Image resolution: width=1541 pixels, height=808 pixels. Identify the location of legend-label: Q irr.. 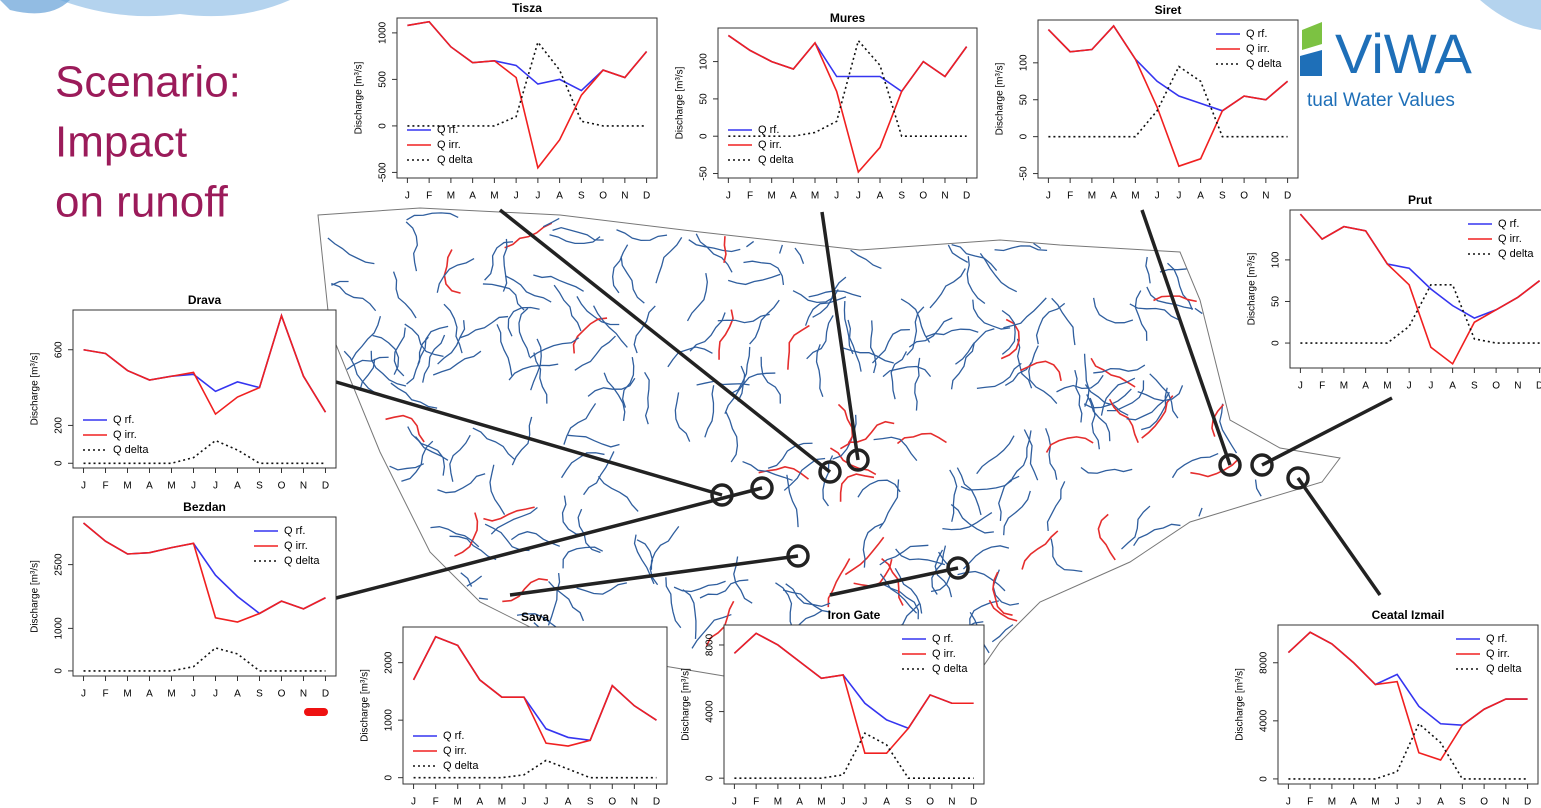
(944, 654).